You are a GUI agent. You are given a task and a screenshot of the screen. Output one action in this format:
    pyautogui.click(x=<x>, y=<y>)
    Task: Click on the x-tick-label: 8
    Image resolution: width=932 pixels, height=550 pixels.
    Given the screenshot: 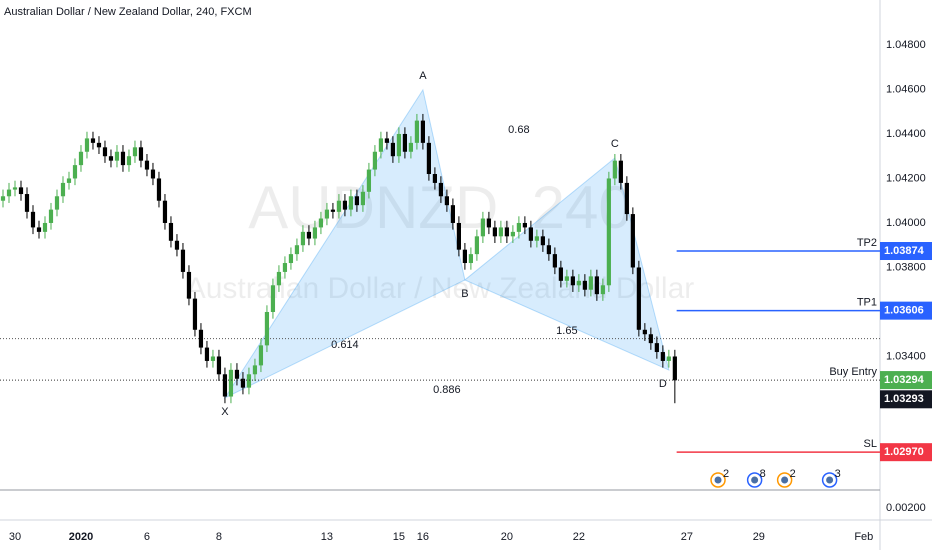 What is the action you would take?
    pyautogui.click(x=219, y=537)
    